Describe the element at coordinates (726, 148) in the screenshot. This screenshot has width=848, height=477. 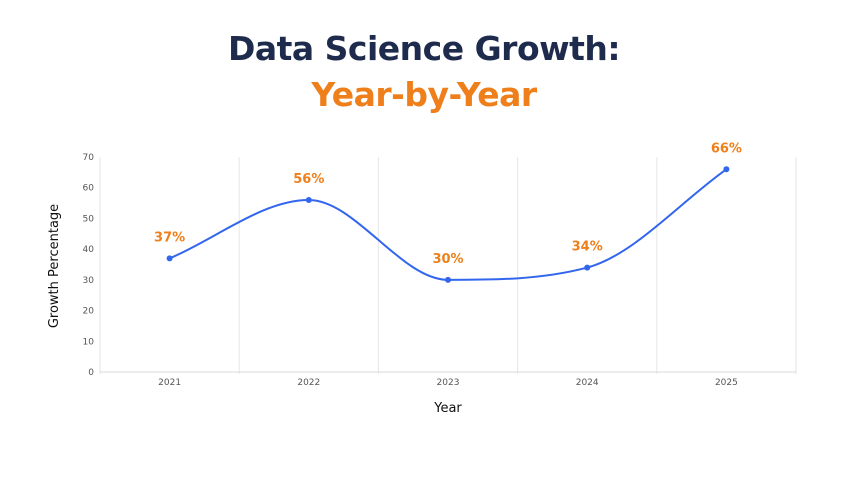
I see `data-label: 66%` at that location.